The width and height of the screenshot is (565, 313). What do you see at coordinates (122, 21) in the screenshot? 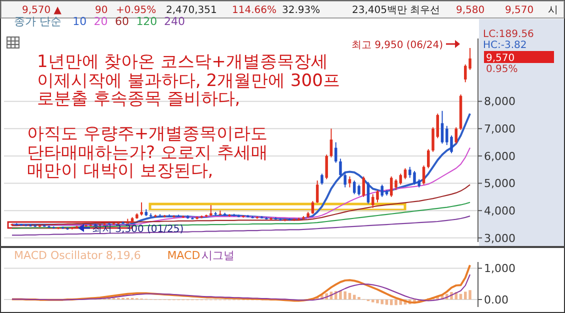
I see `text: 60` at bounding box center [122, 21].